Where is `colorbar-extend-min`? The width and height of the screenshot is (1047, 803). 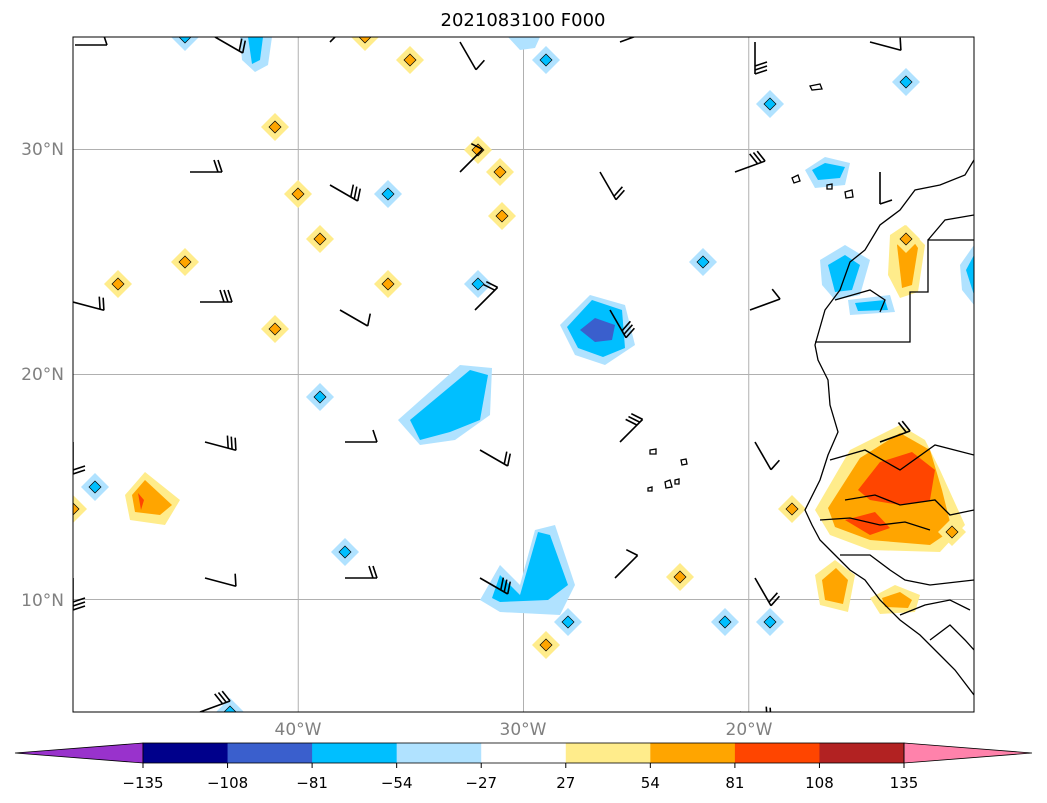
colorbar-extend-min is located at coordinates (79, 753).